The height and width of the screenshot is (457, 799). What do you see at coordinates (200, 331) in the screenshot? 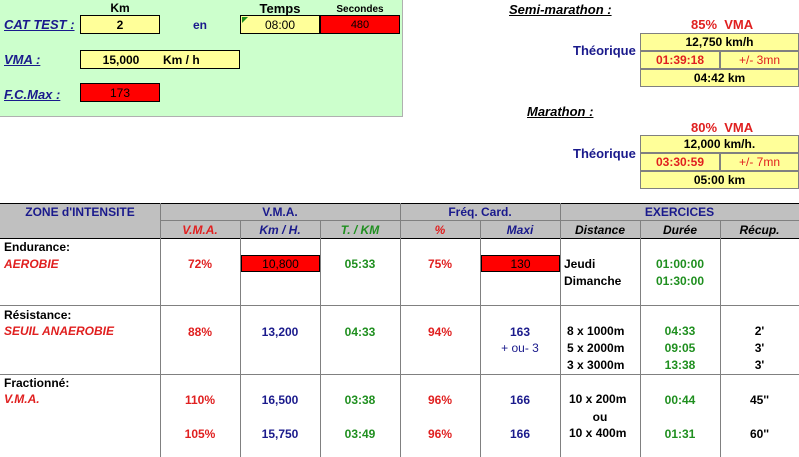
I see `row-vma-pct: 88%` at bounding box center [200, 331].